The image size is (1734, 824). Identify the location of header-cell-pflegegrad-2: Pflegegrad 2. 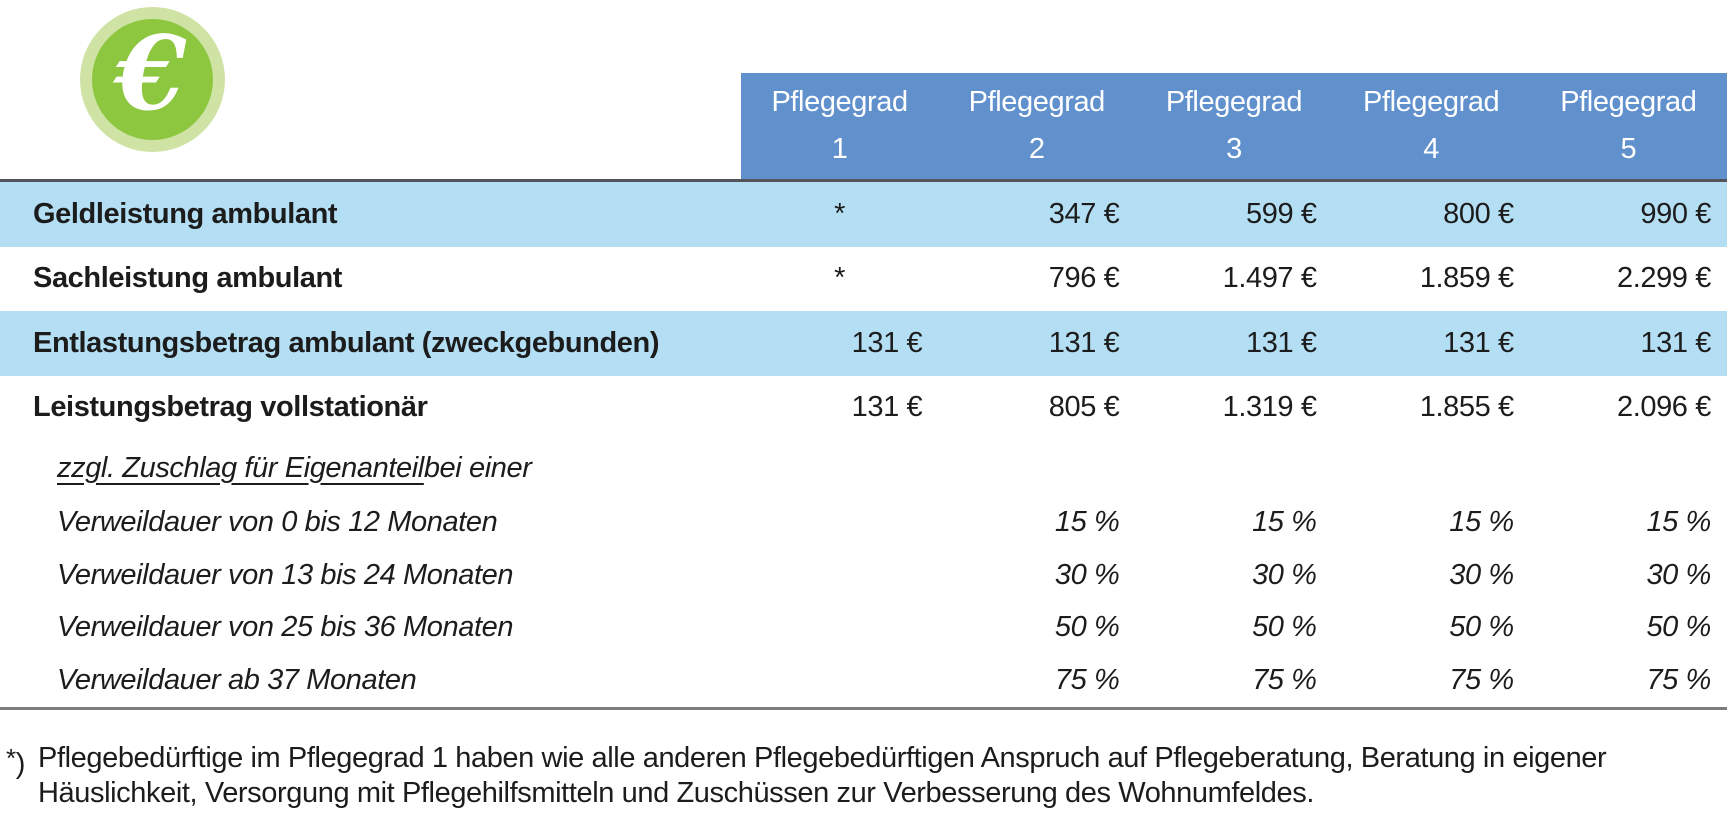
(1037, 126).